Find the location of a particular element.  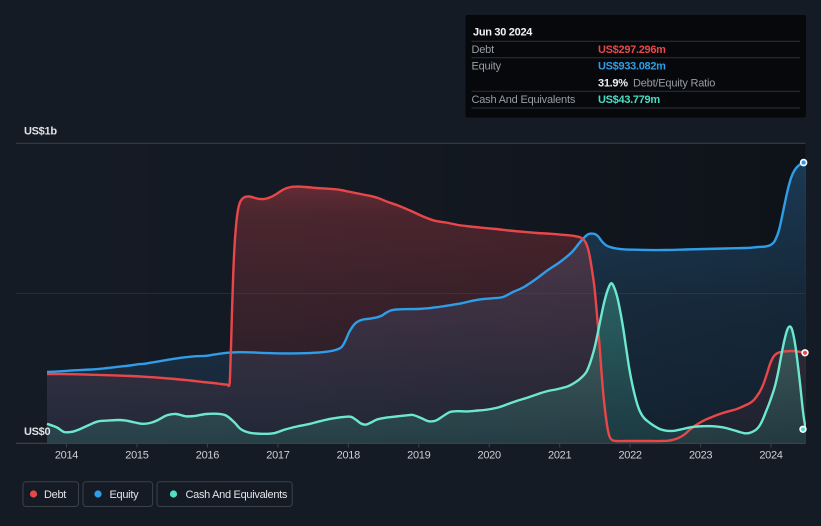

svg-text: Debt/Equity Ratio is located at coordinates (674, 84).